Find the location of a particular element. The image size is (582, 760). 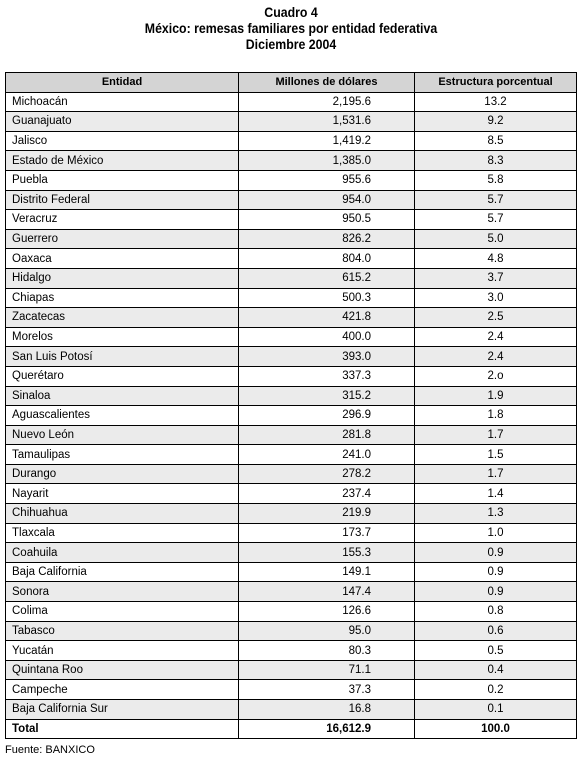

cell-estructura: 1.4 is located at coordinates (495, 494).